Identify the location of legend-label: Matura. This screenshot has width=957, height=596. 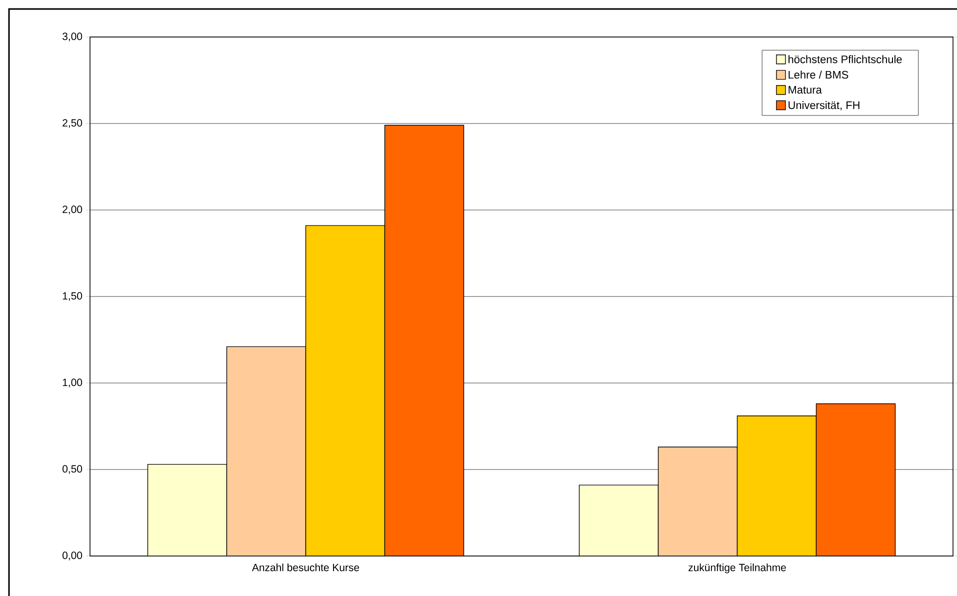
(805, 90).